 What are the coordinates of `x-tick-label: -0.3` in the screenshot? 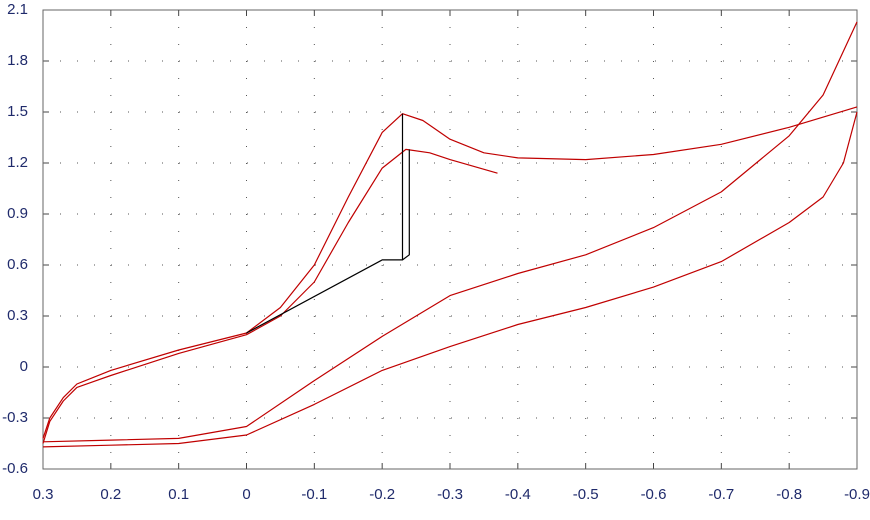 It's located at (450, 494).